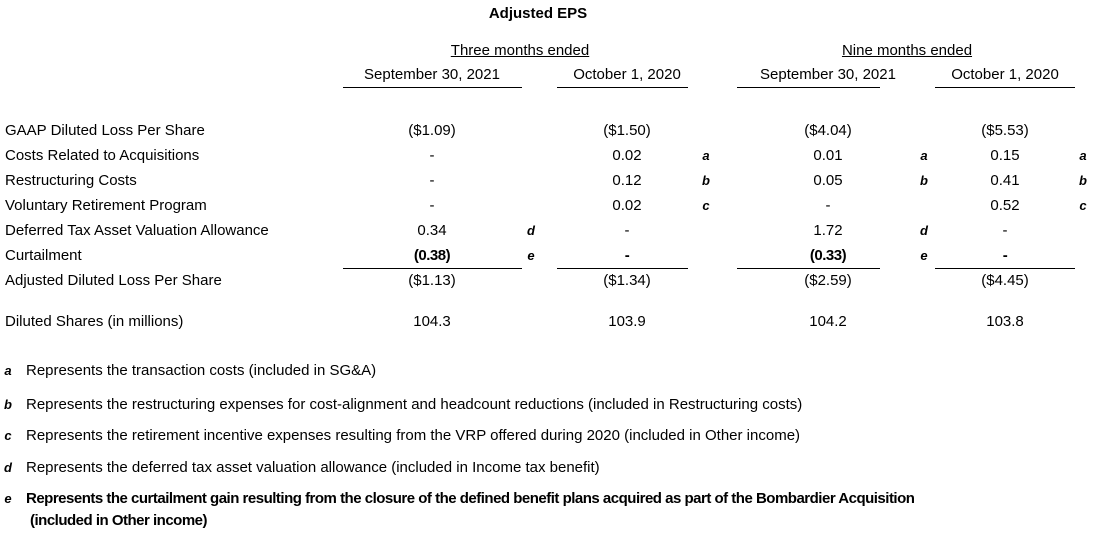 This screenshot has height=551, width=1104. What do you see at coordinates (1005, 180) in the screenshot?
I see `cell: 0.41` at bounding box center [1005, 180].